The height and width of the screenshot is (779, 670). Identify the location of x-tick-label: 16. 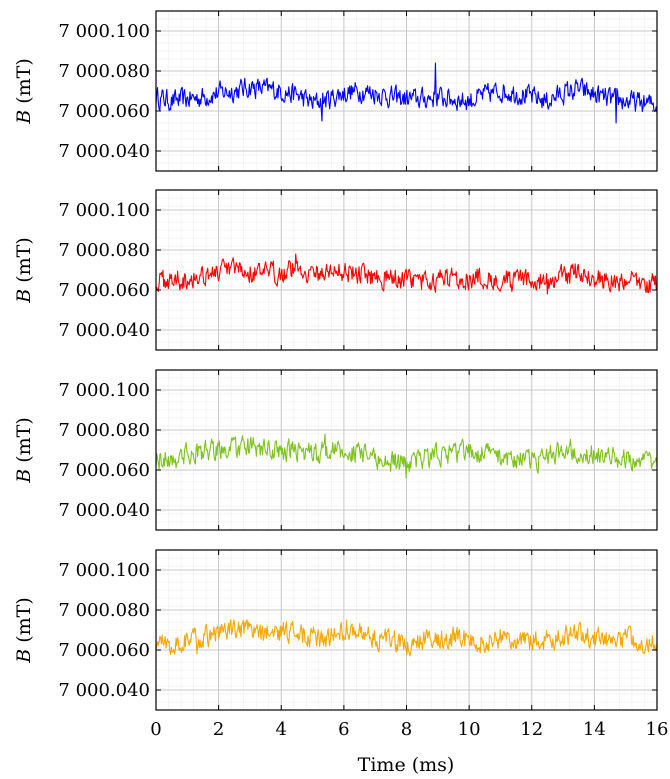
(657, 729).